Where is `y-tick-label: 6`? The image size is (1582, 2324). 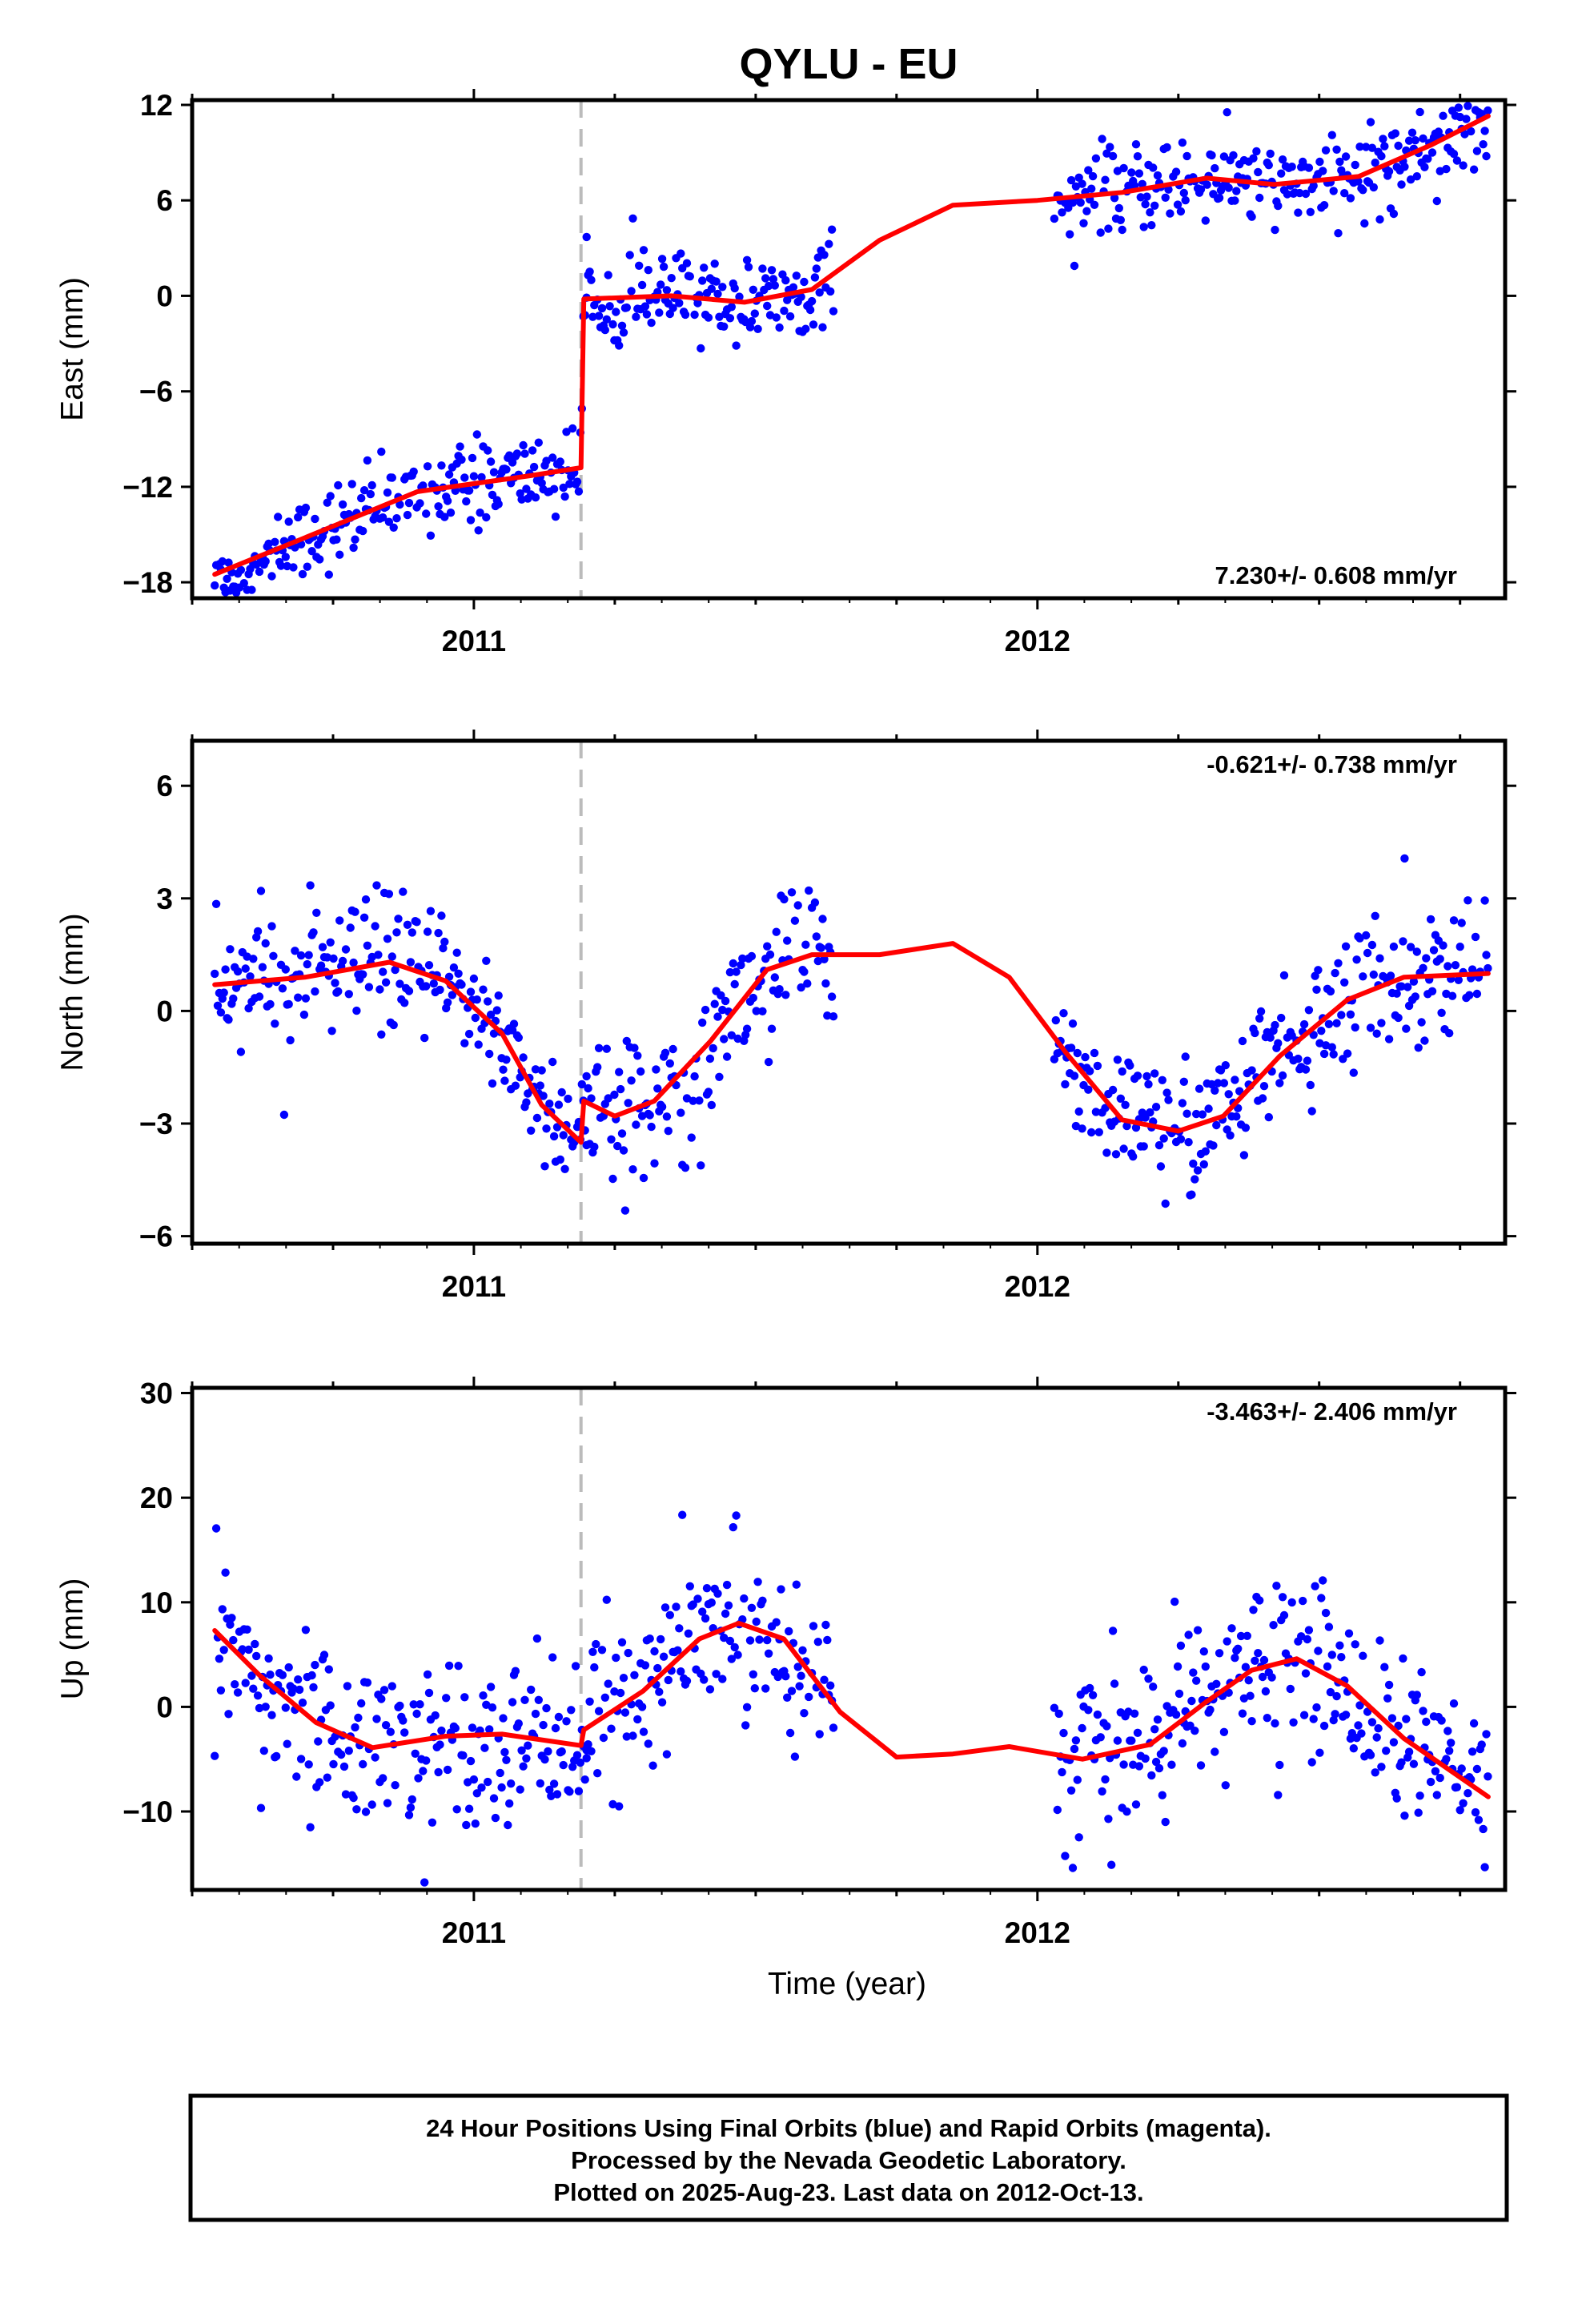
y-tick-label: 6 is located at coordinates (164, 200).